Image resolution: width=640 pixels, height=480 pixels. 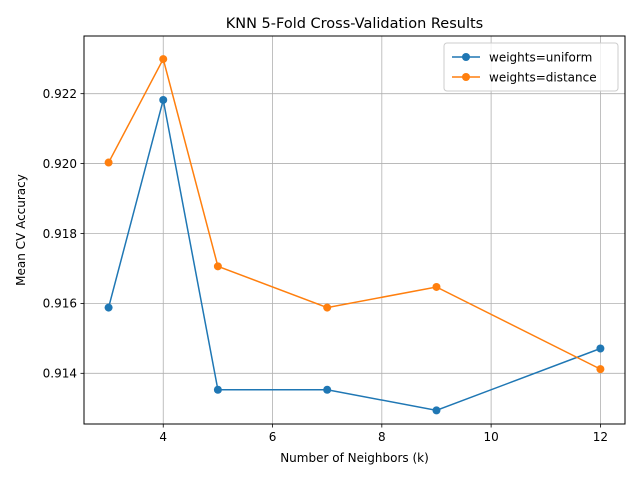 What do you see at coordinates (60, 304) in the screenshot?
I see `y-tick-label: 0.916` at bounding box center [60, 304].